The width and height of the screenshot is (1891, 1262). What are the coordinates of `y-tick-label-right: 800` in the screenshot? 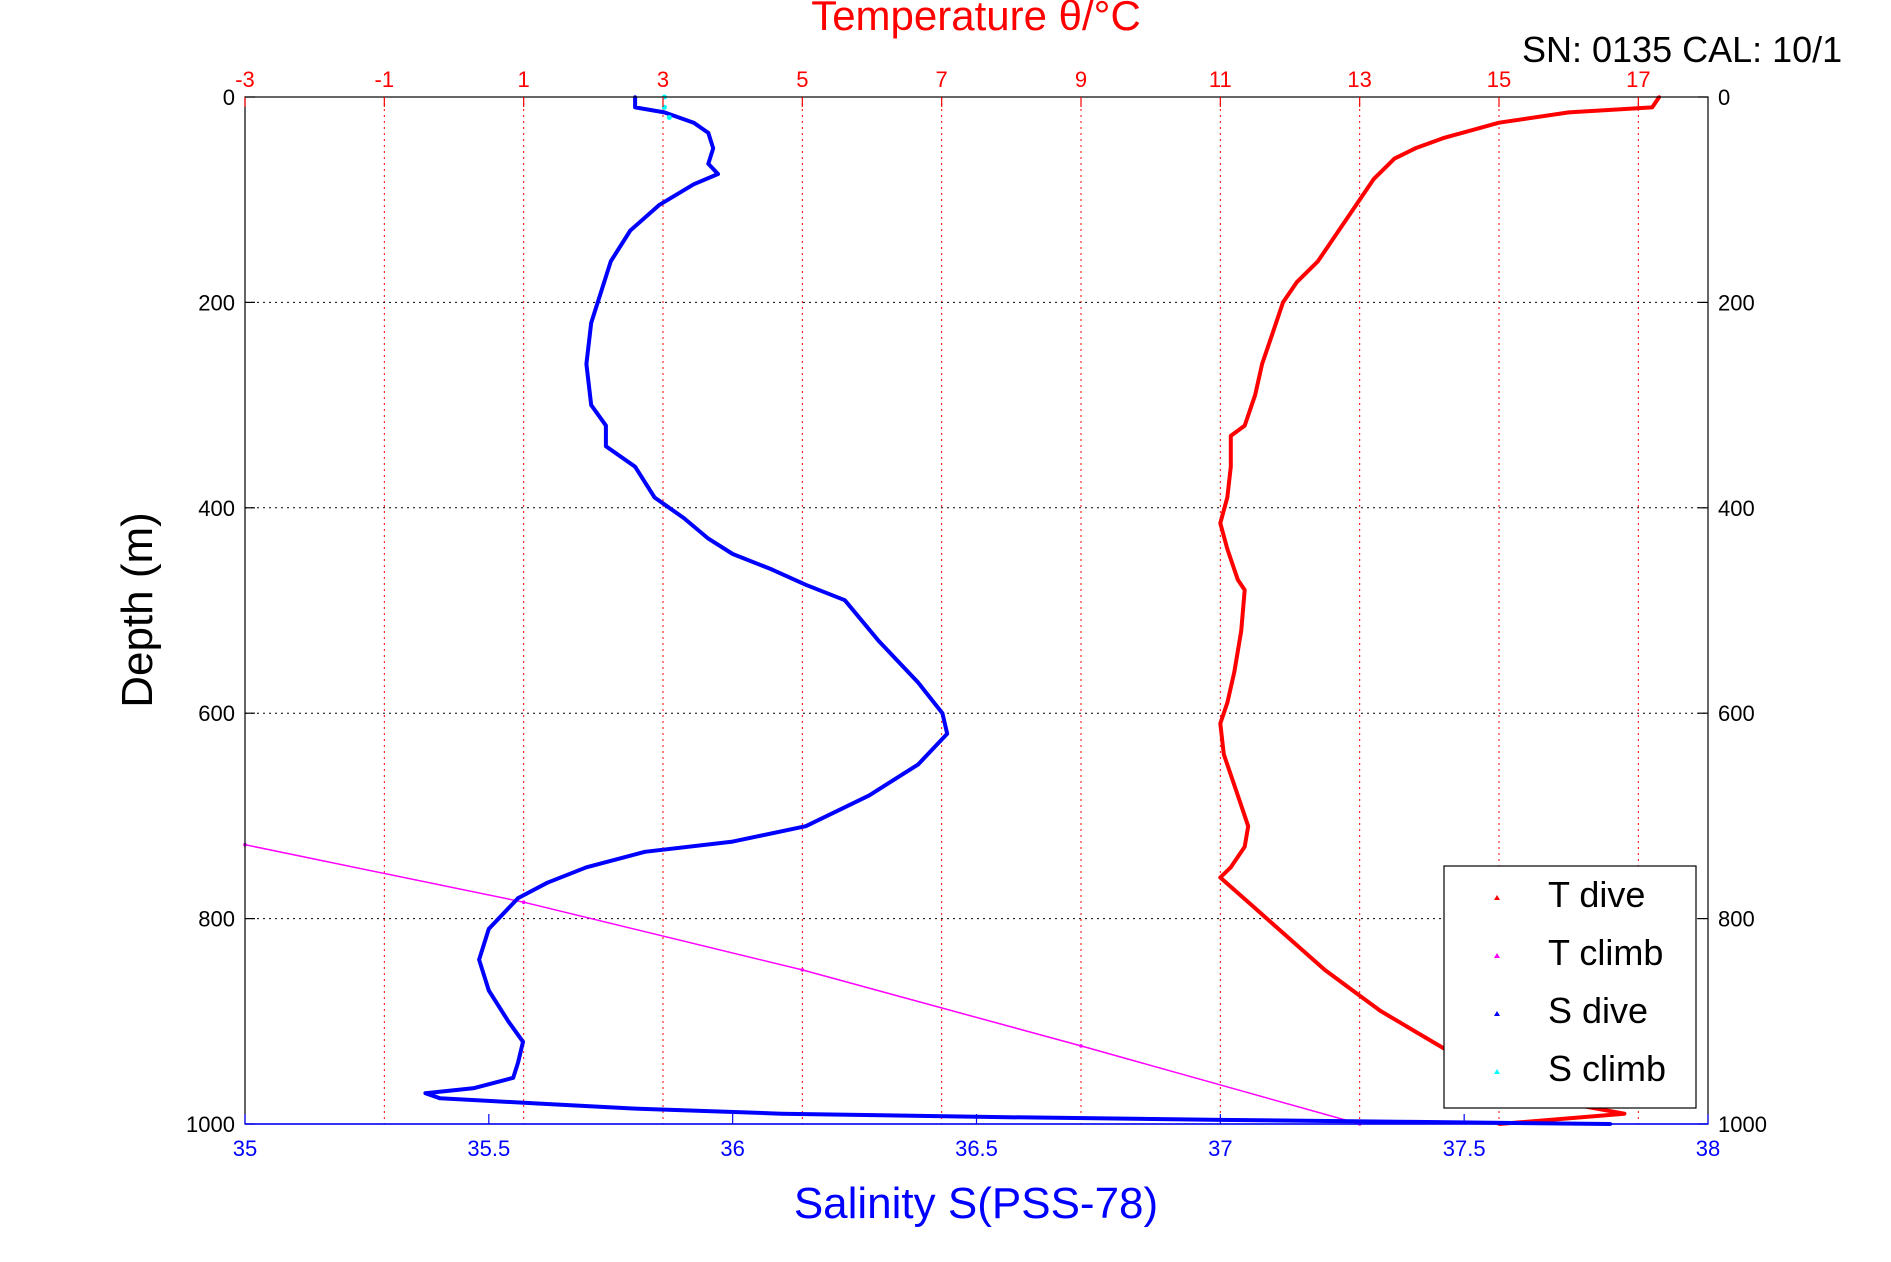 It's located at (1736, 919).